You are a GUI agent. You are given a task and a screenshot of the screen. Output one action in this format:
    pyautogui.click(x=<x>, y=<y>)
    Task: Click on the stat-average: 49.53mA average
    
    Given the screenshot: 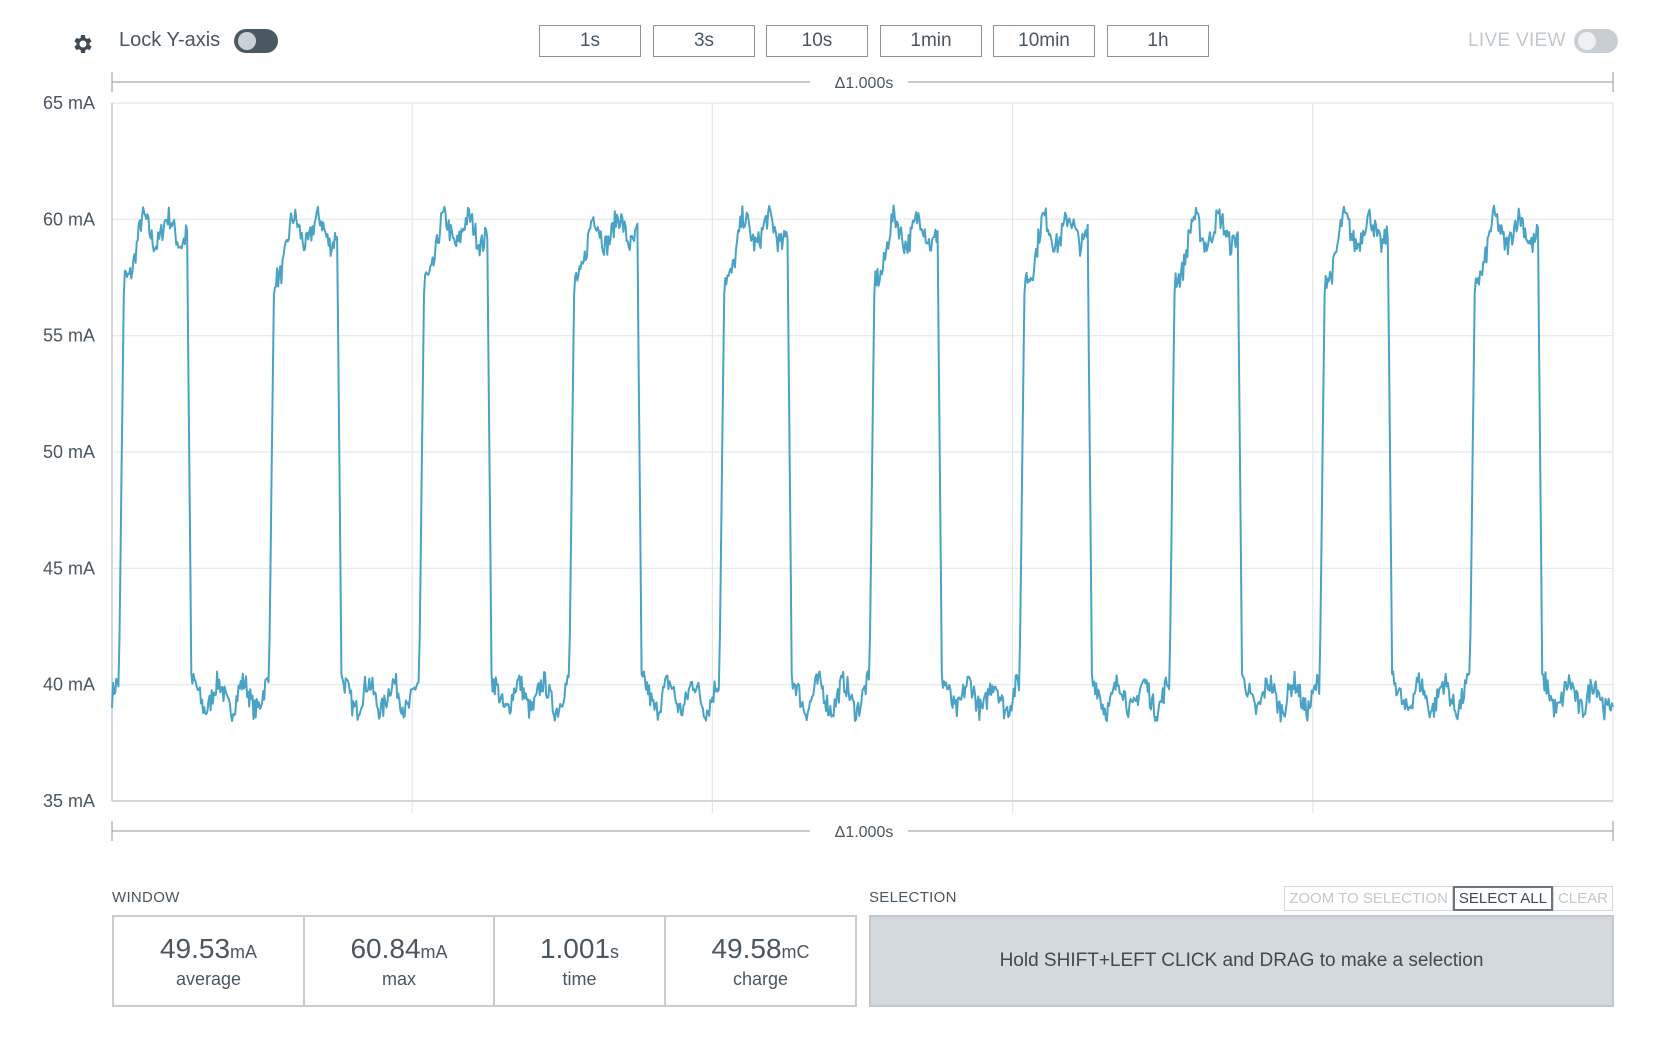 What is the action you would take?
    pyautogui.click(x=209, y=961)
    